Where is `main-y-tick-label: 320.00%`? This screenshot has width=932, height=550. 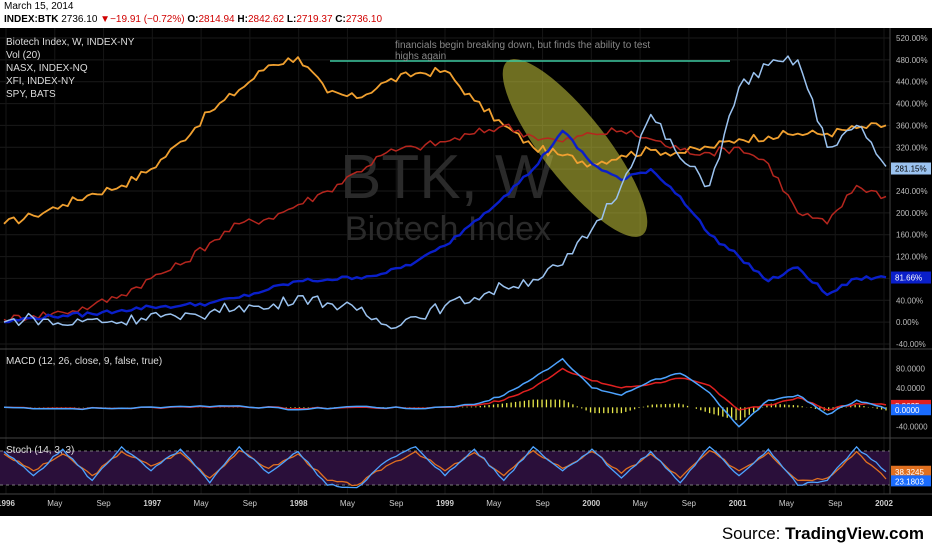 main-y-tick-label: 320.00% is located at coordinates (912, 147).